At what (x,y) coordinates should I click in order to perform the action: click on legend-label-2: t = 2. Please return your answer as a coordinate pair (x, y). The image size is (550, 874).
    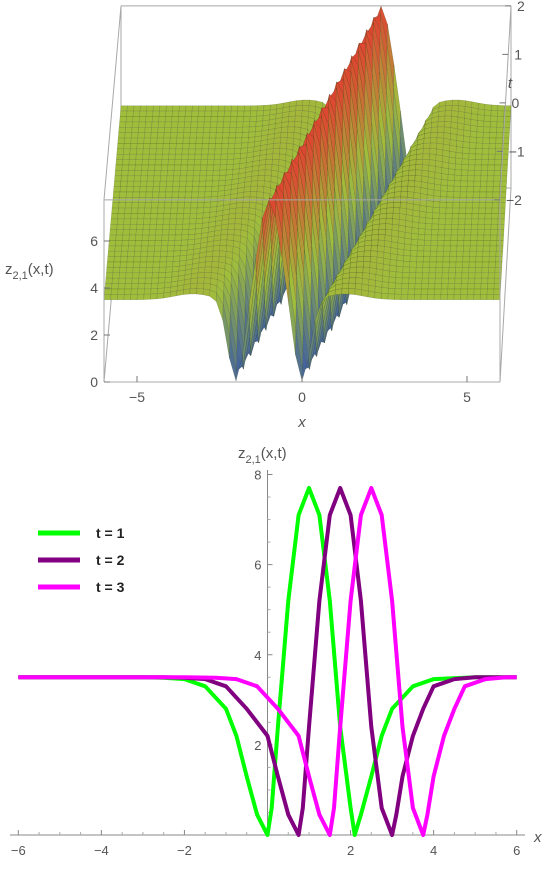
    Looking at the image, I should click on (110, 560).